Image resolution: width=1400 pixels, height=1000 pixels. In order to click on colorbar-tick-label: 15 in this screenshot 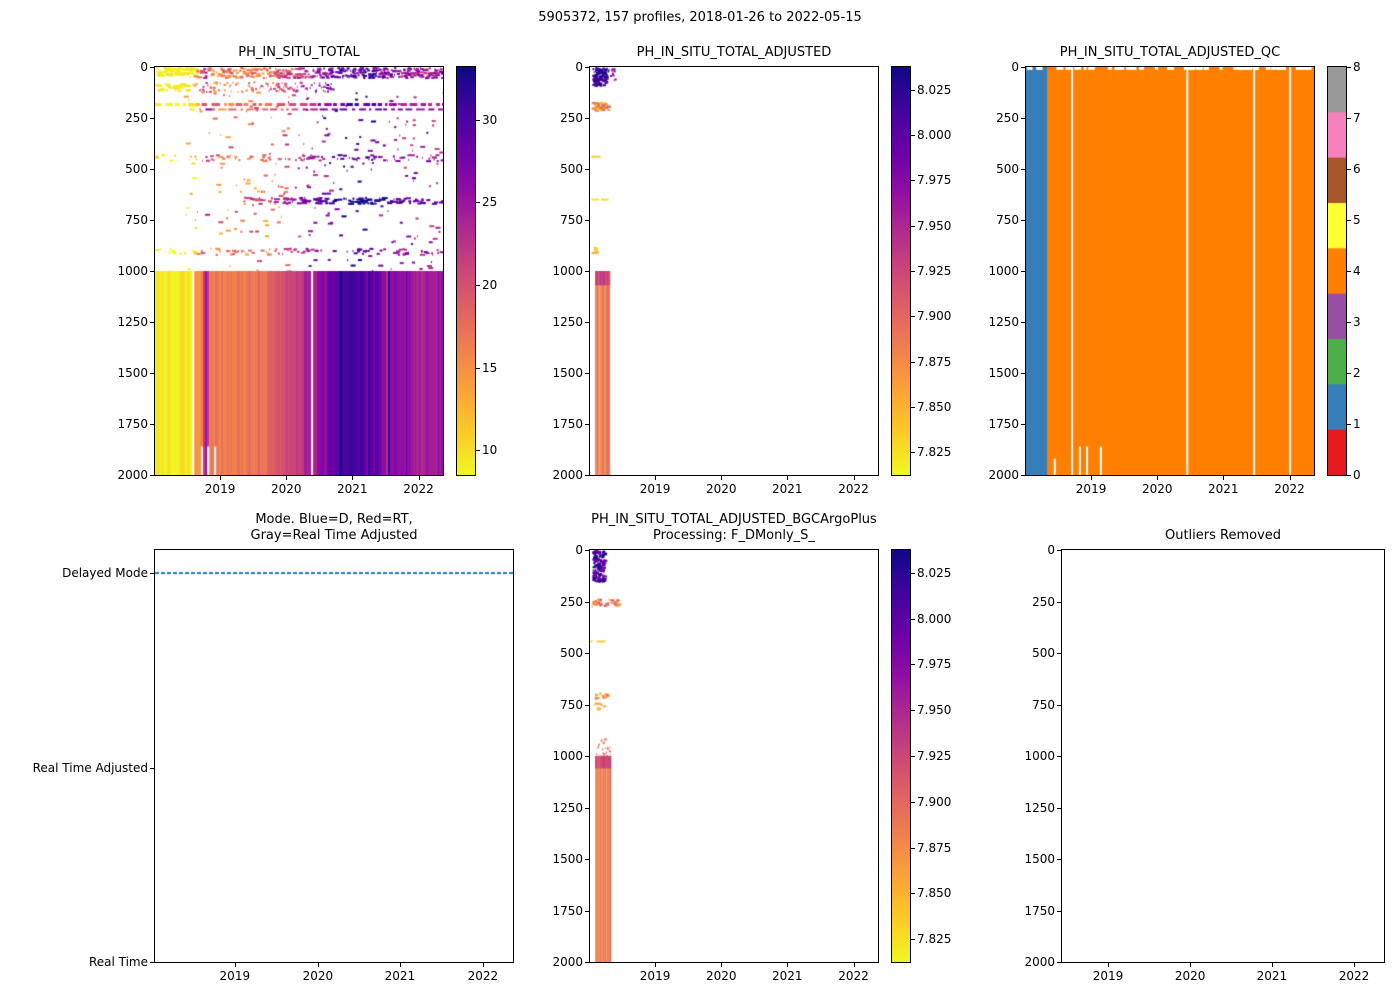, I will do `click(490, 367)`.